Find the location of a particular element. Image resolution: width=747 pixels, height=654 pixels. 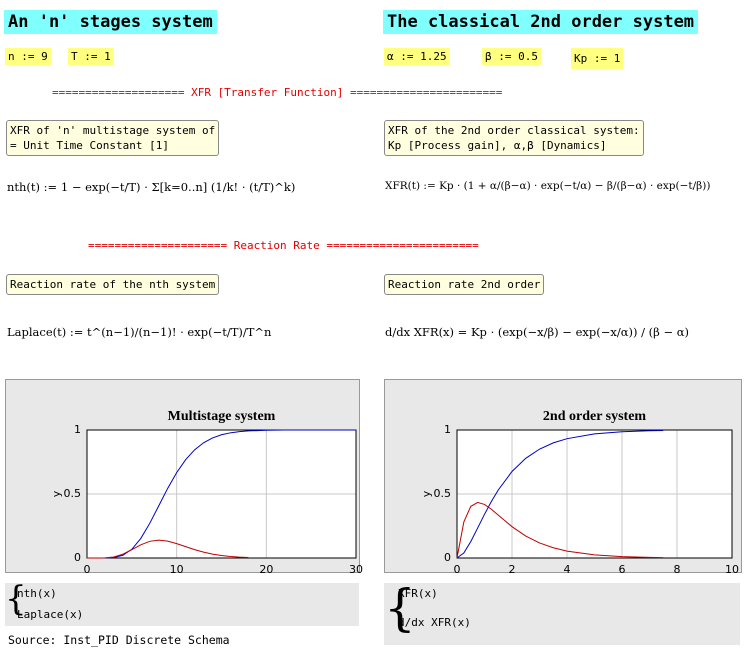

x-tick-label: 20 is located at coordinates (267, 569).